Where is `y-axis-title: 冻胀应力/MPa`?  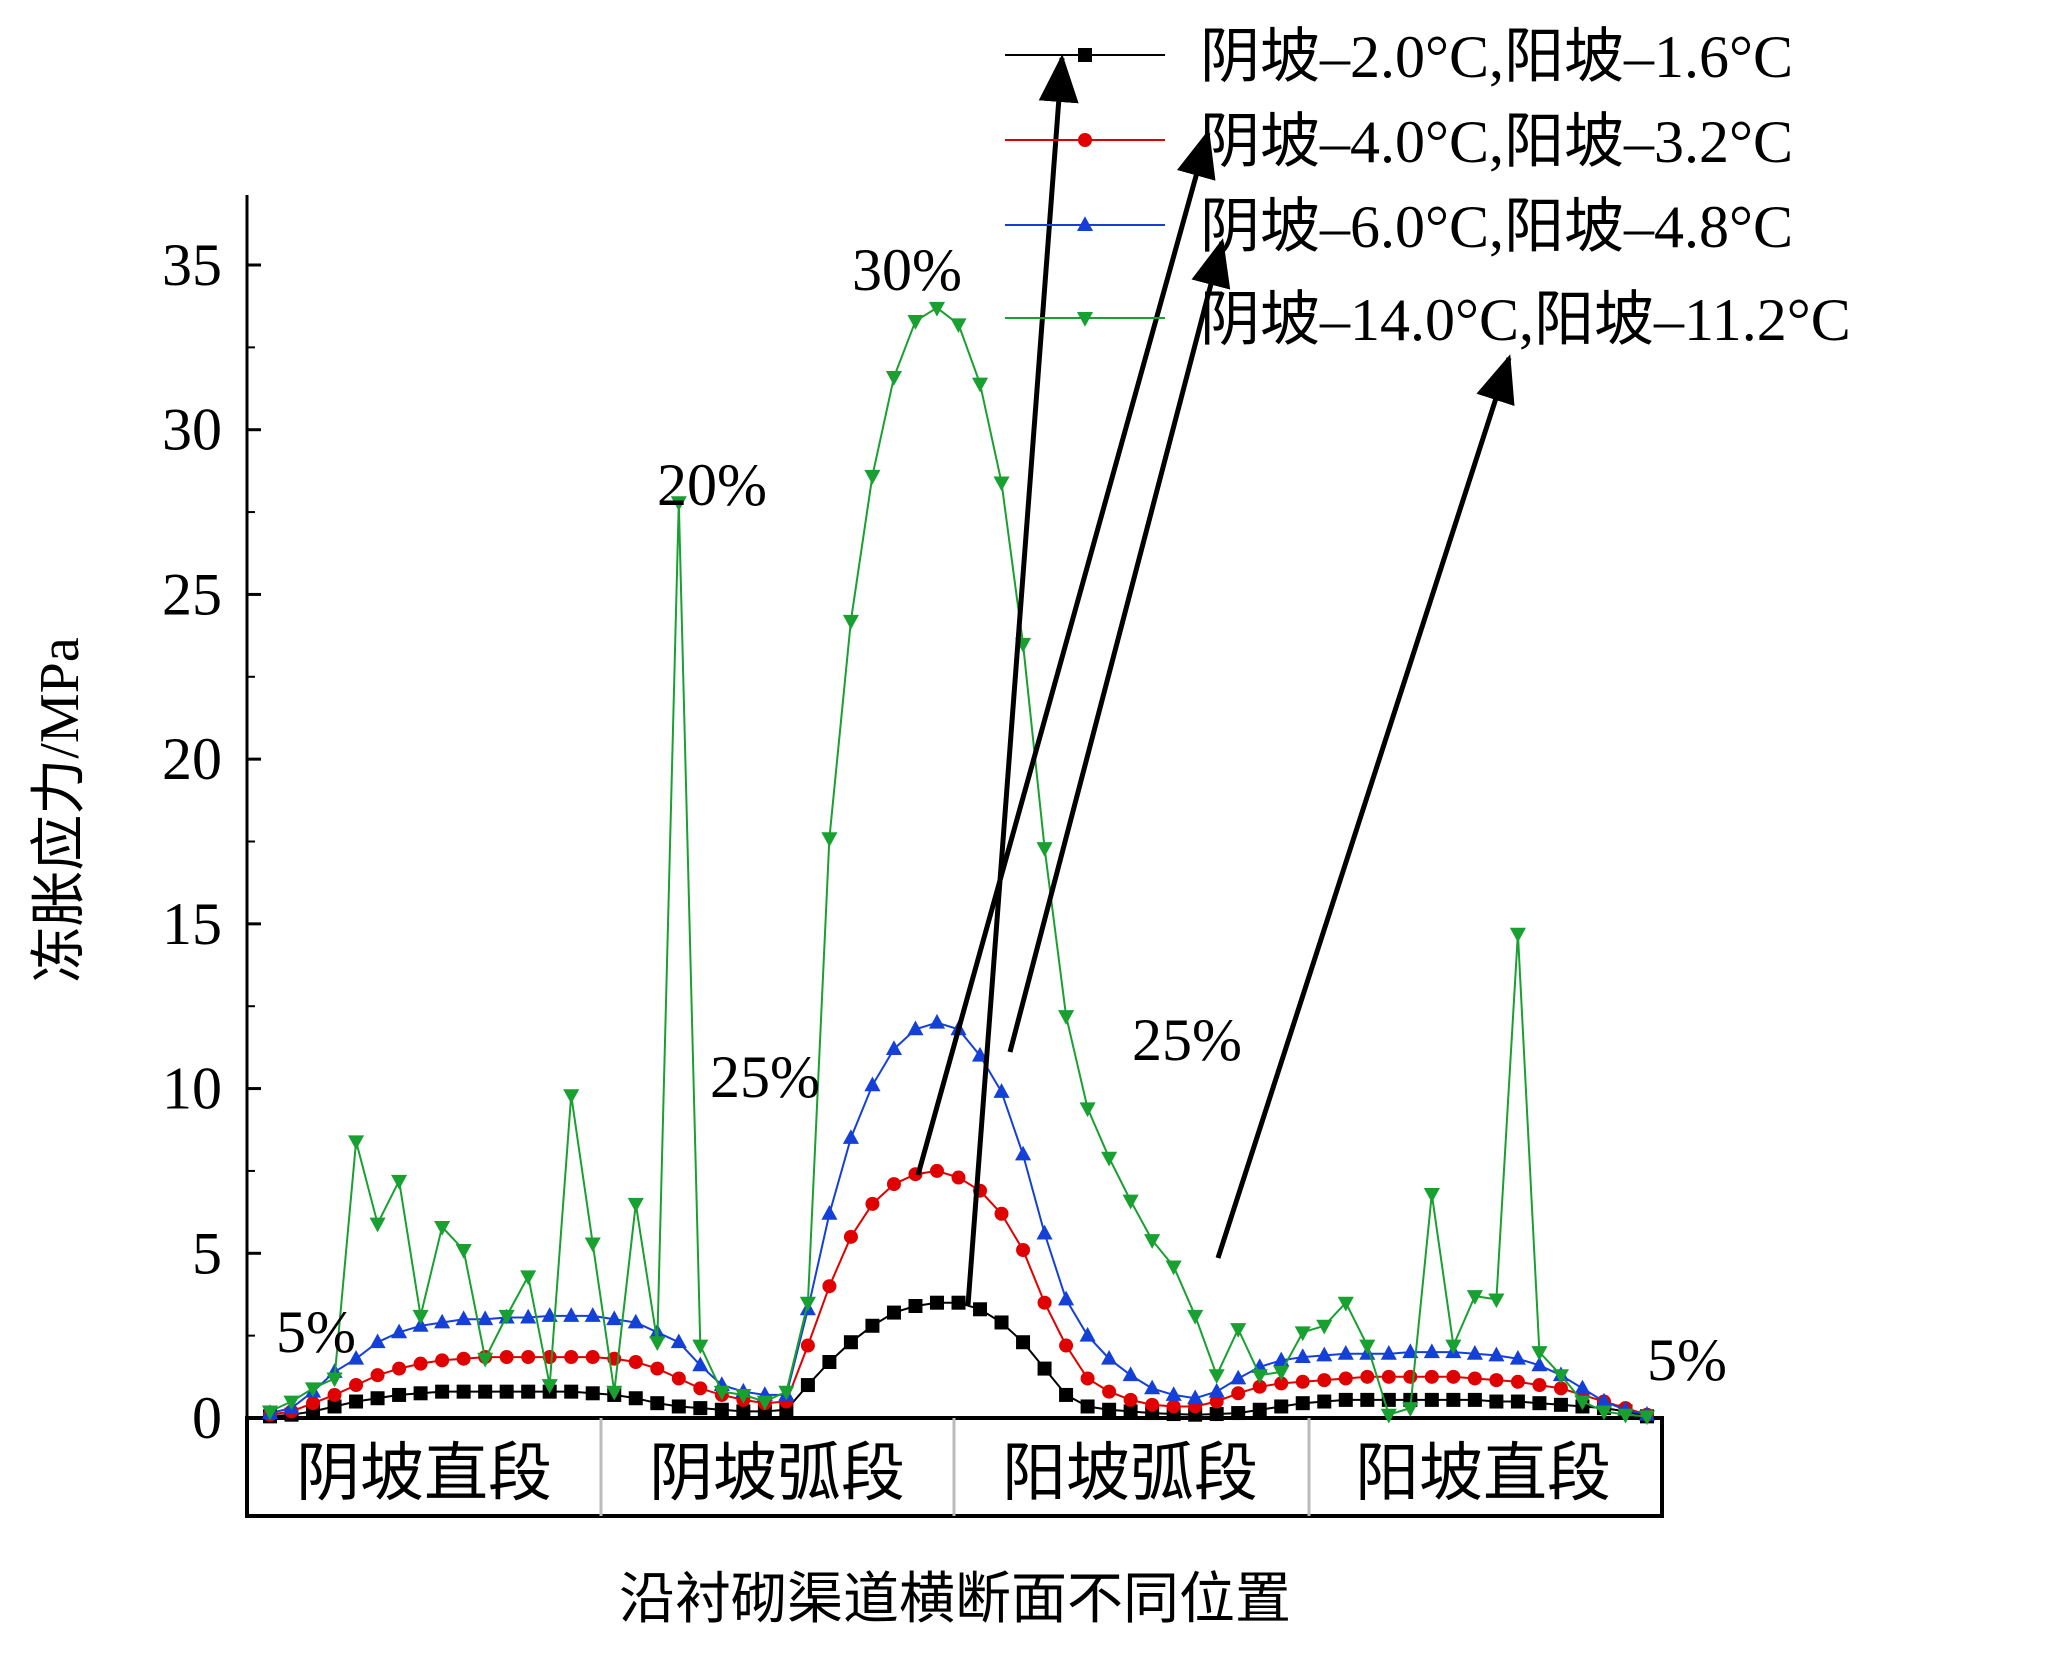 y-axis-title: 冻胀应力/MPa is located at coordinates (60, 809).